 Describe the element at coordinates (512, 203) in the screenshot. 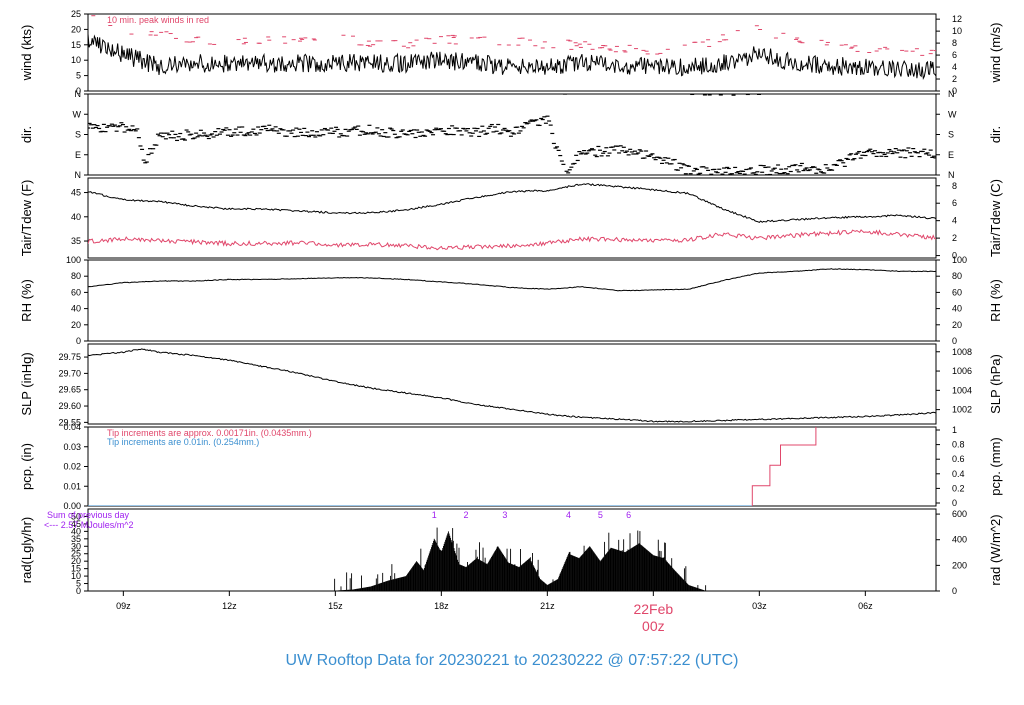

I see `series-line-Tair` at that location.